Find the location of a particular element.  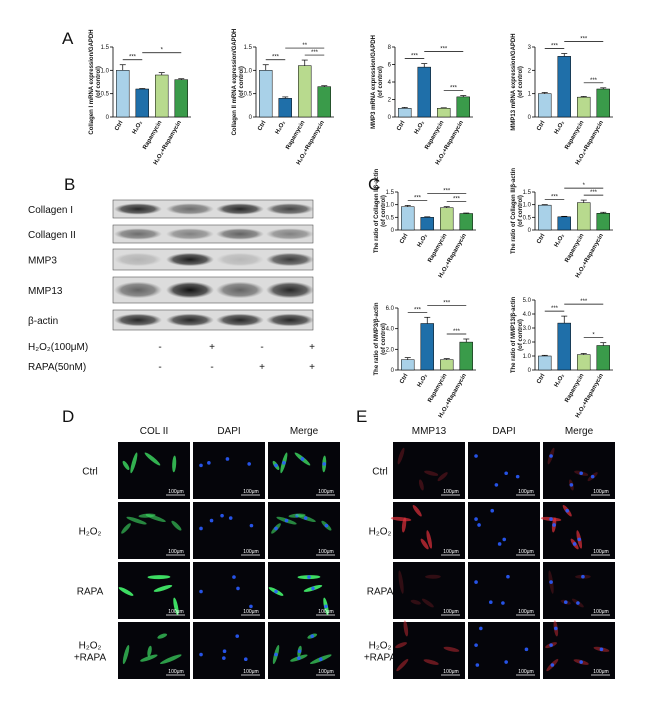

y-axis-label-line: The ratio of MMP3/β-actin is located at coordinates (377, 338).